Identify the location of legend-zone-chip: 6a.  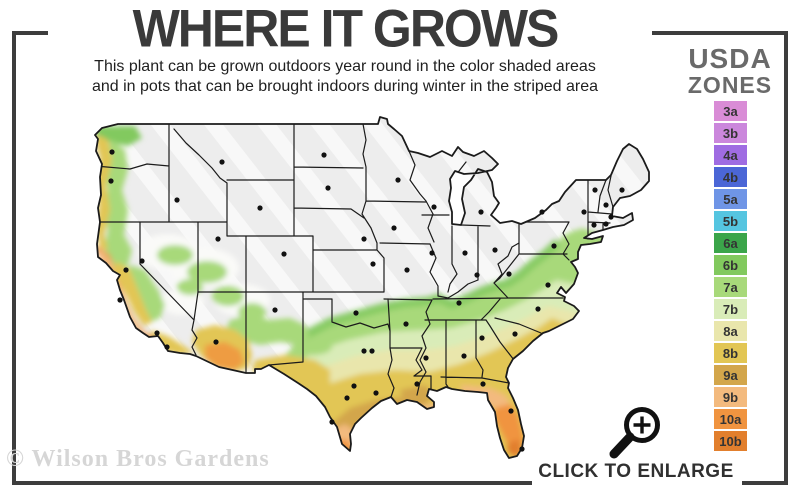
(730, 243).